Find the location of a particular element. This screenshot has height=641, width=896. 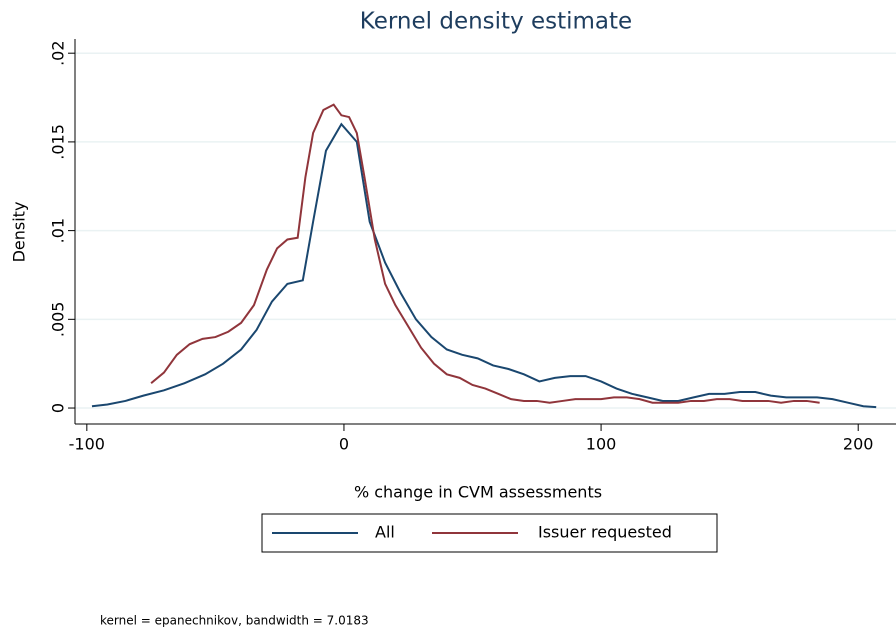

y-tick-label: .005 is located at coordinates (58, 320).